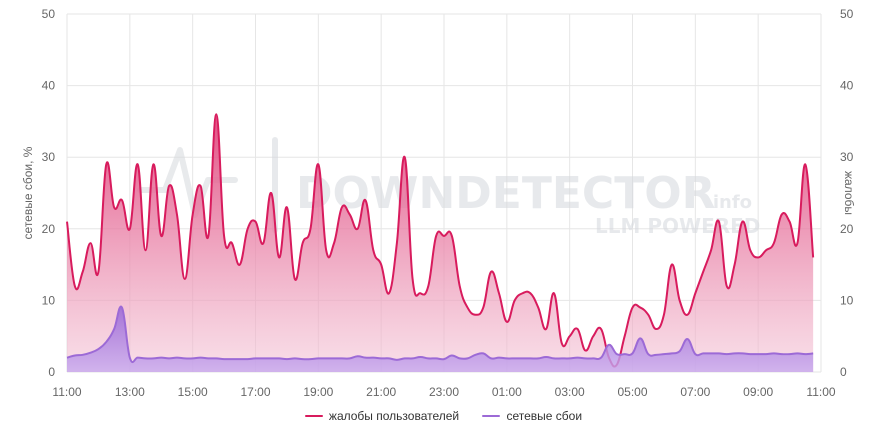  What do you see at coordinates (843, 372) in the screenshot?
I see `y-tick-right-0: 0` at bounding box center [843, 372].